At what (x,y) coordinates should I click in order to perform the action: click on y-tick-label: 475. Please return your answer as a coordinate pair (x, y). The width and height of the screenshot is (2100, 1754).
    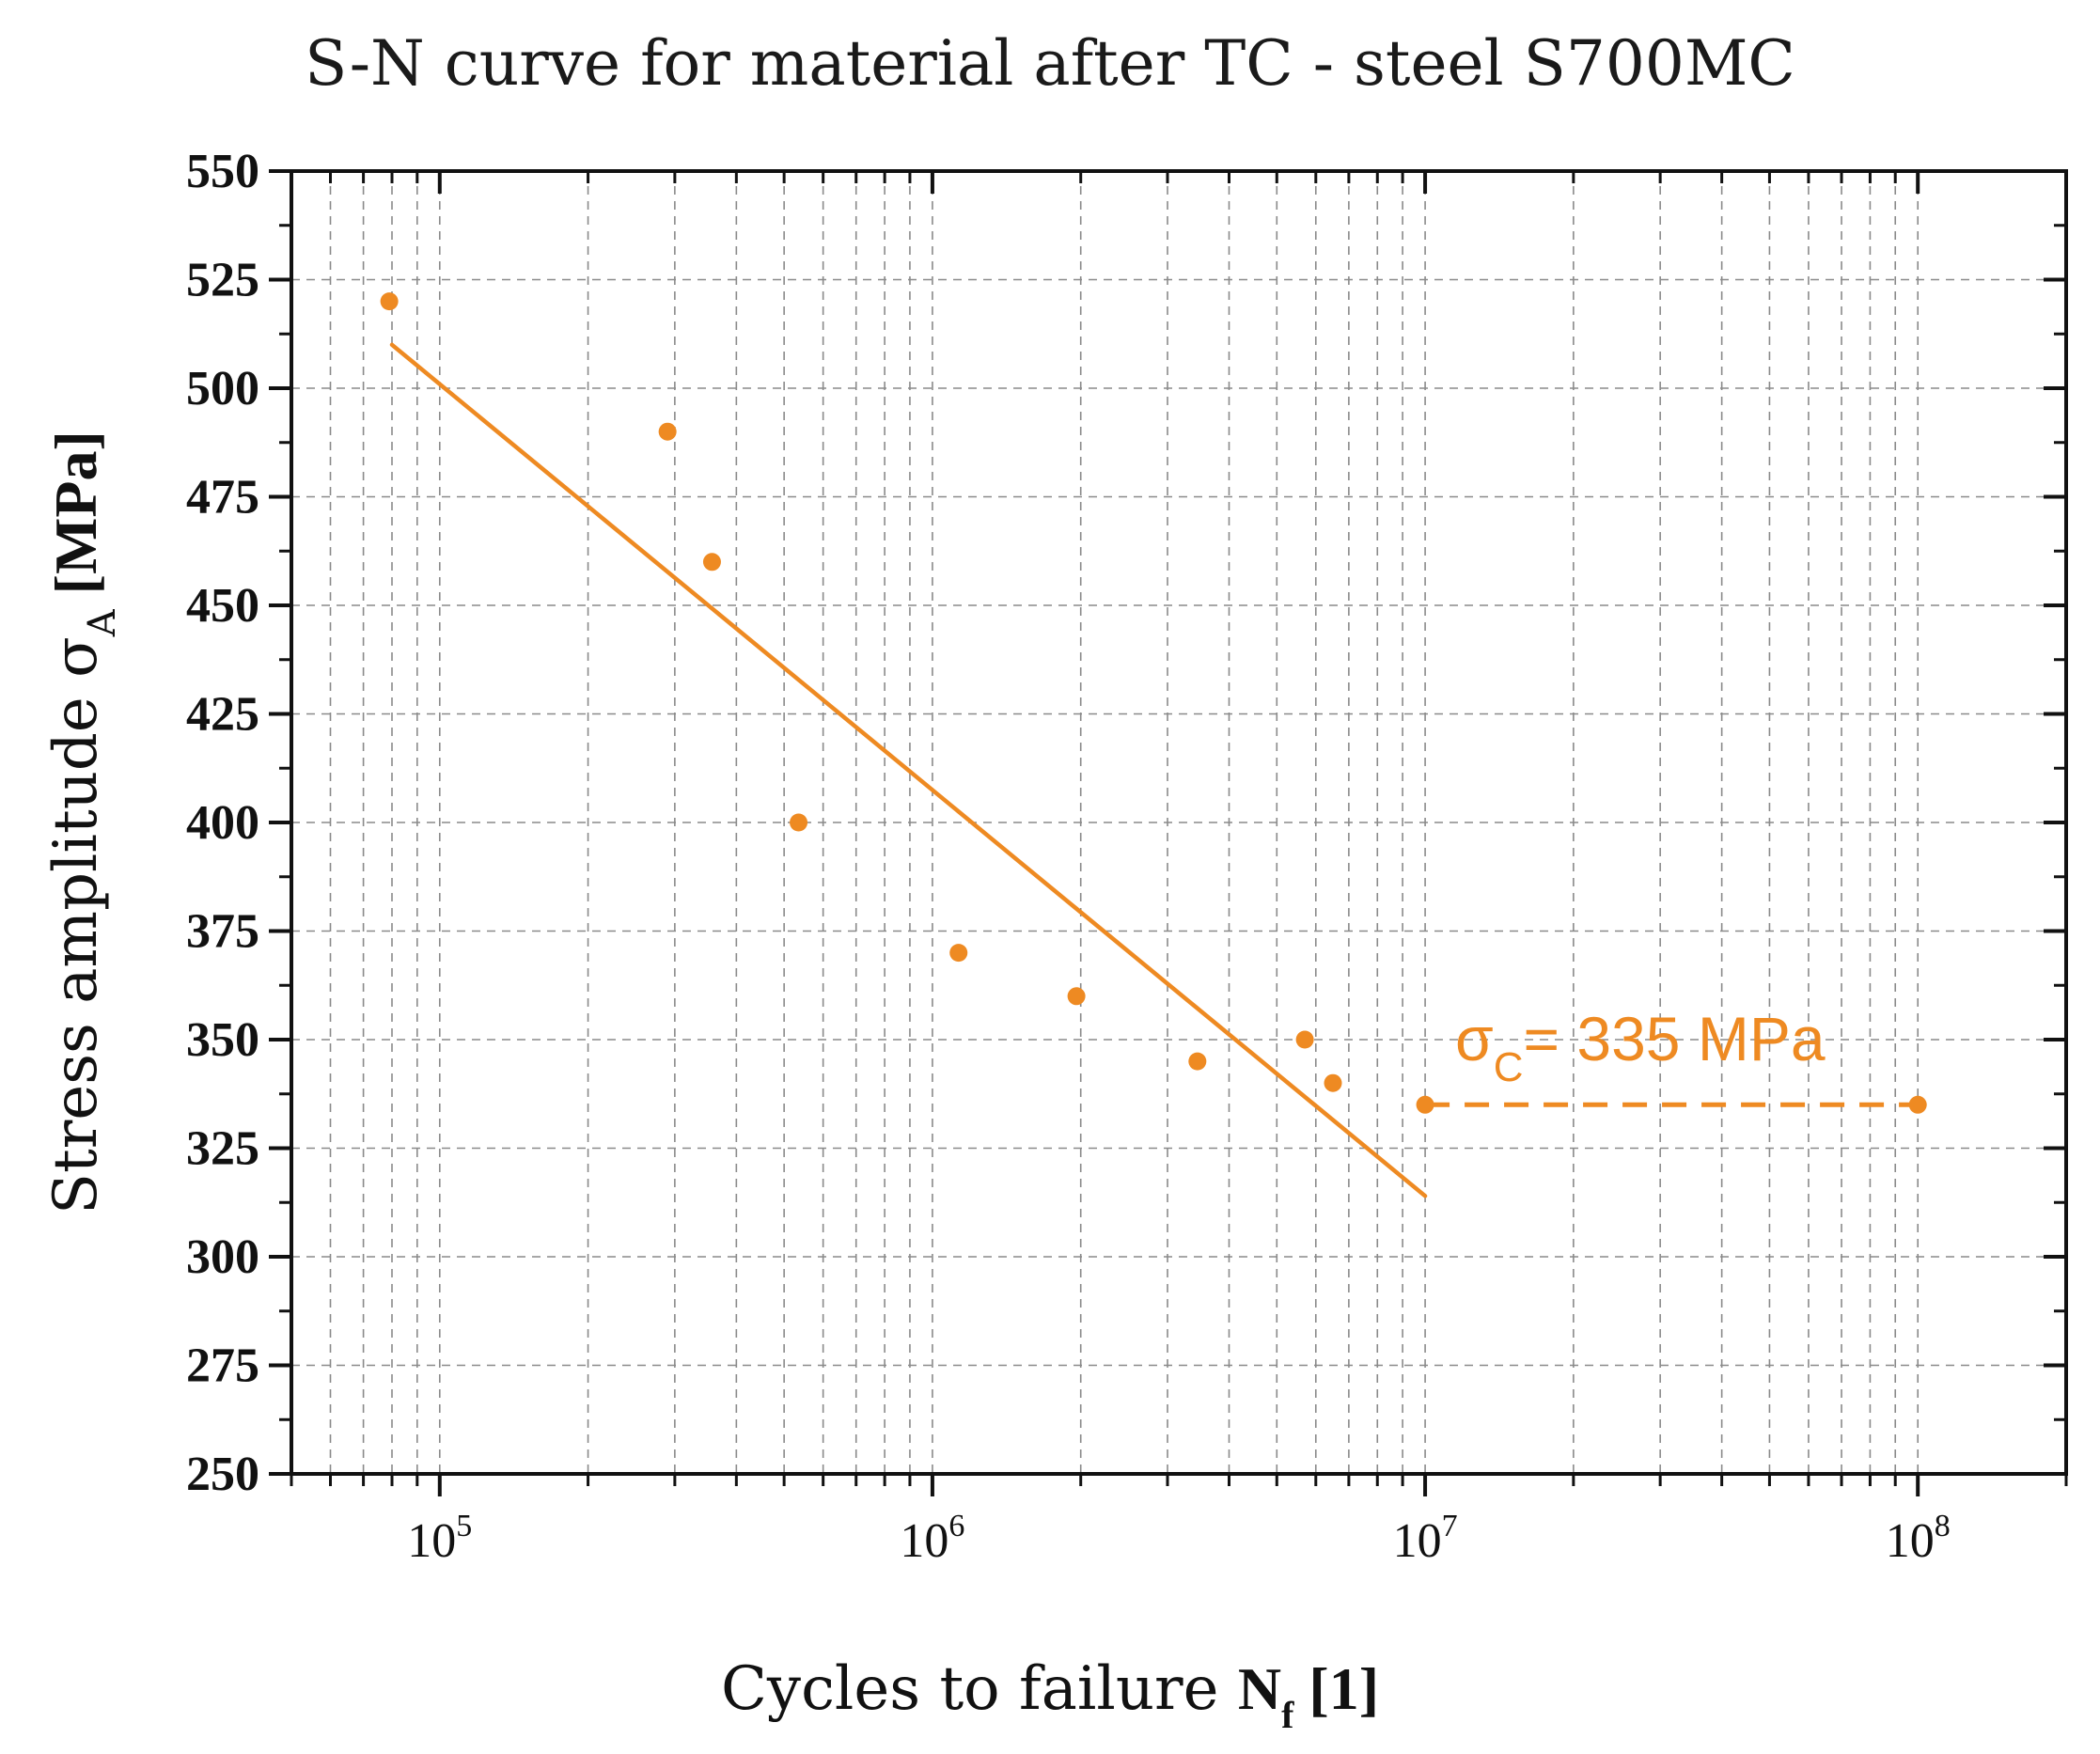
    Looking at the image, I should click on (222, 498).